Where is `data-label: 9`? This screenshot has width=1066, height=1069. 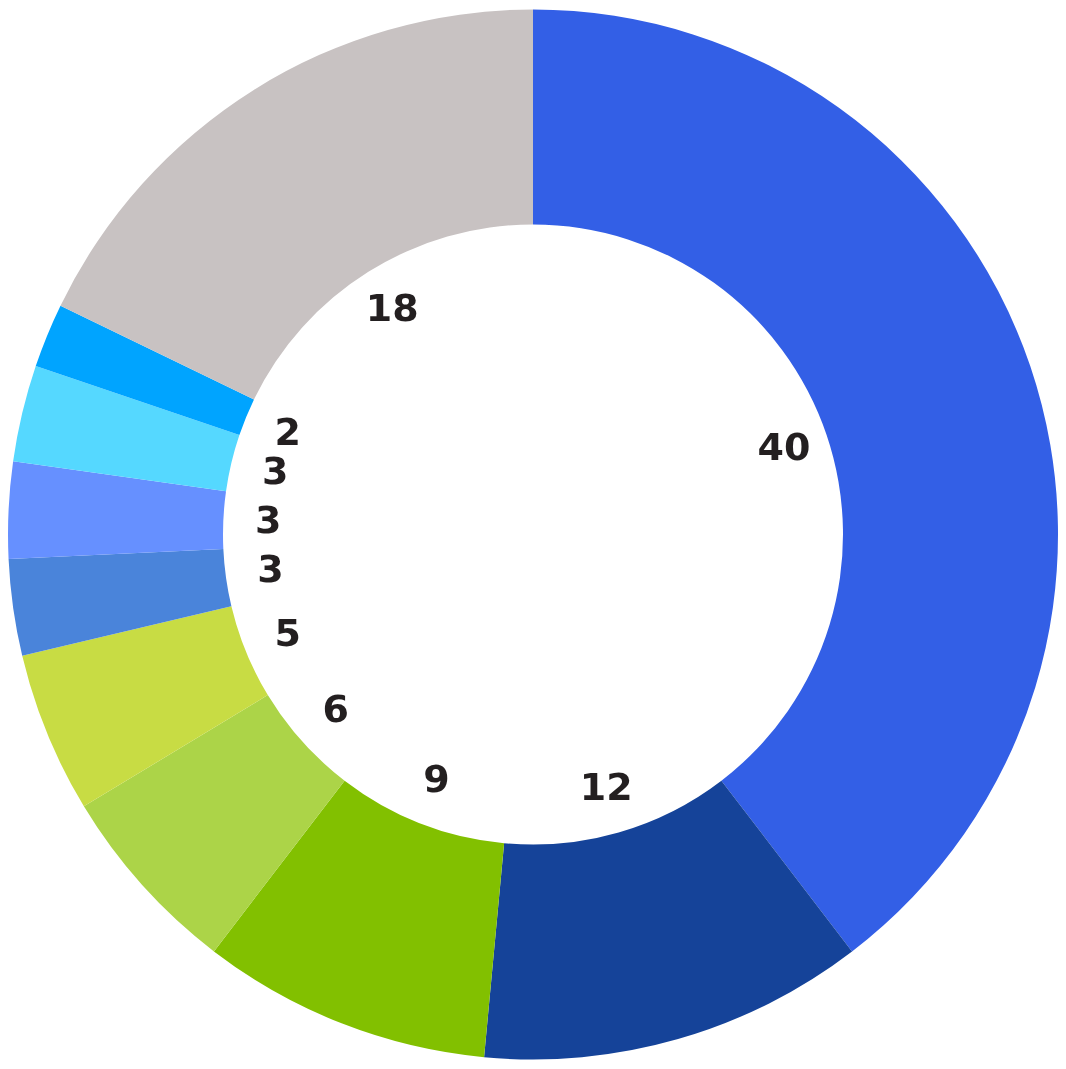 data-label: 9 is located at coordinates (436, 779).